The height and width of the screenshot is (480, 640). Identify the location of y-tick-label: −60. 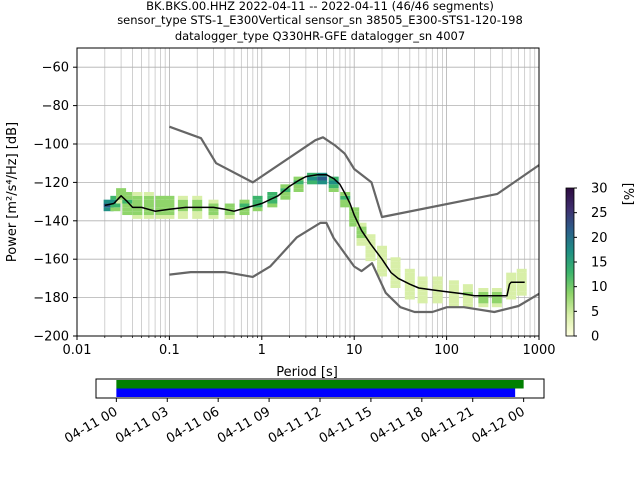
(55, 68).